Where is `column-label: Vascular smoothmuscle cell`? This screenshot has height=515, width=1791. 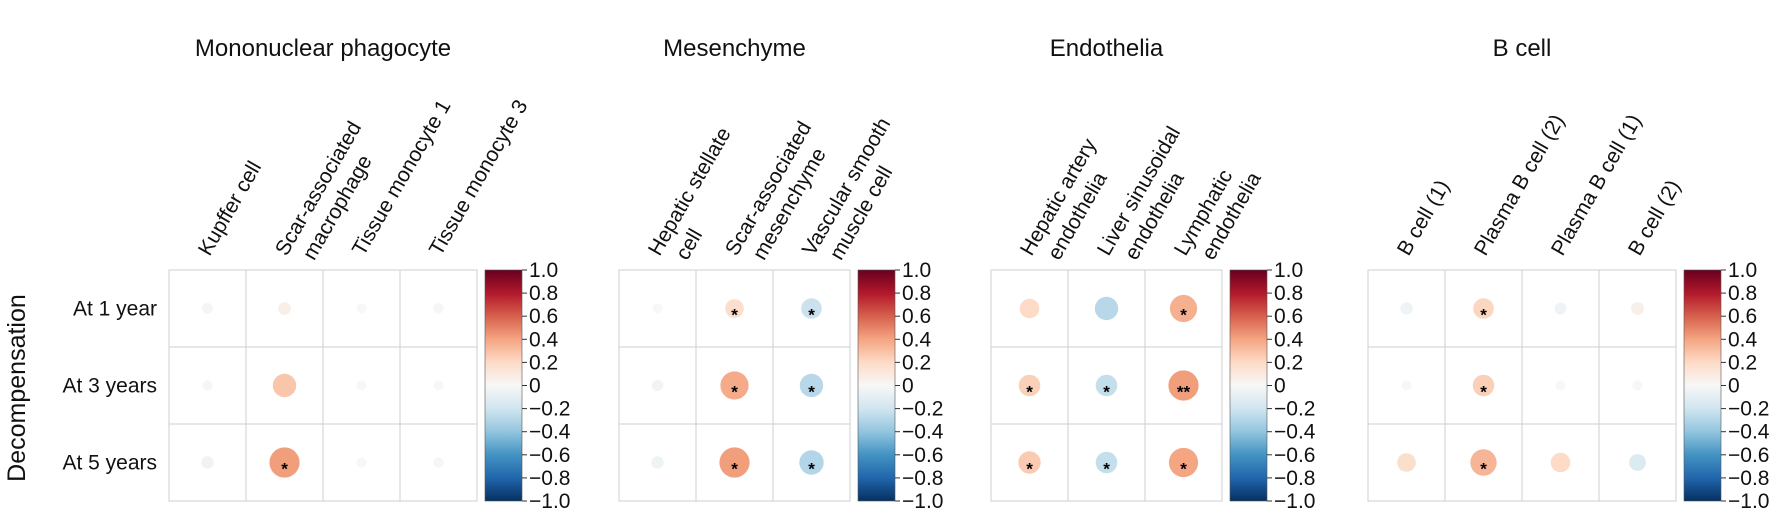 column-label: Vascular smoothmuscle cell is located at coordinates (858, 193).